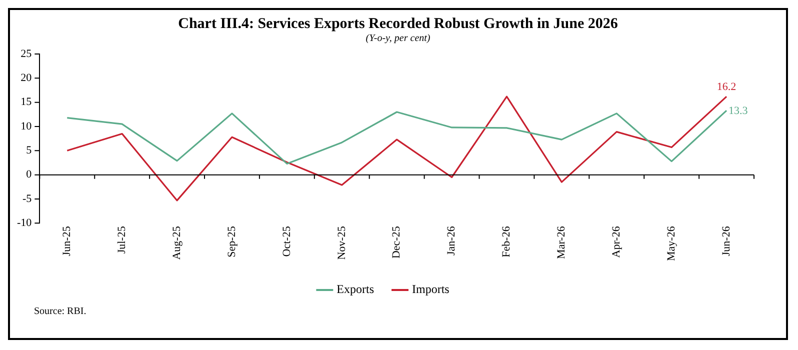  I want to click on x-tick-label: Jul-25, so click(122, 240).